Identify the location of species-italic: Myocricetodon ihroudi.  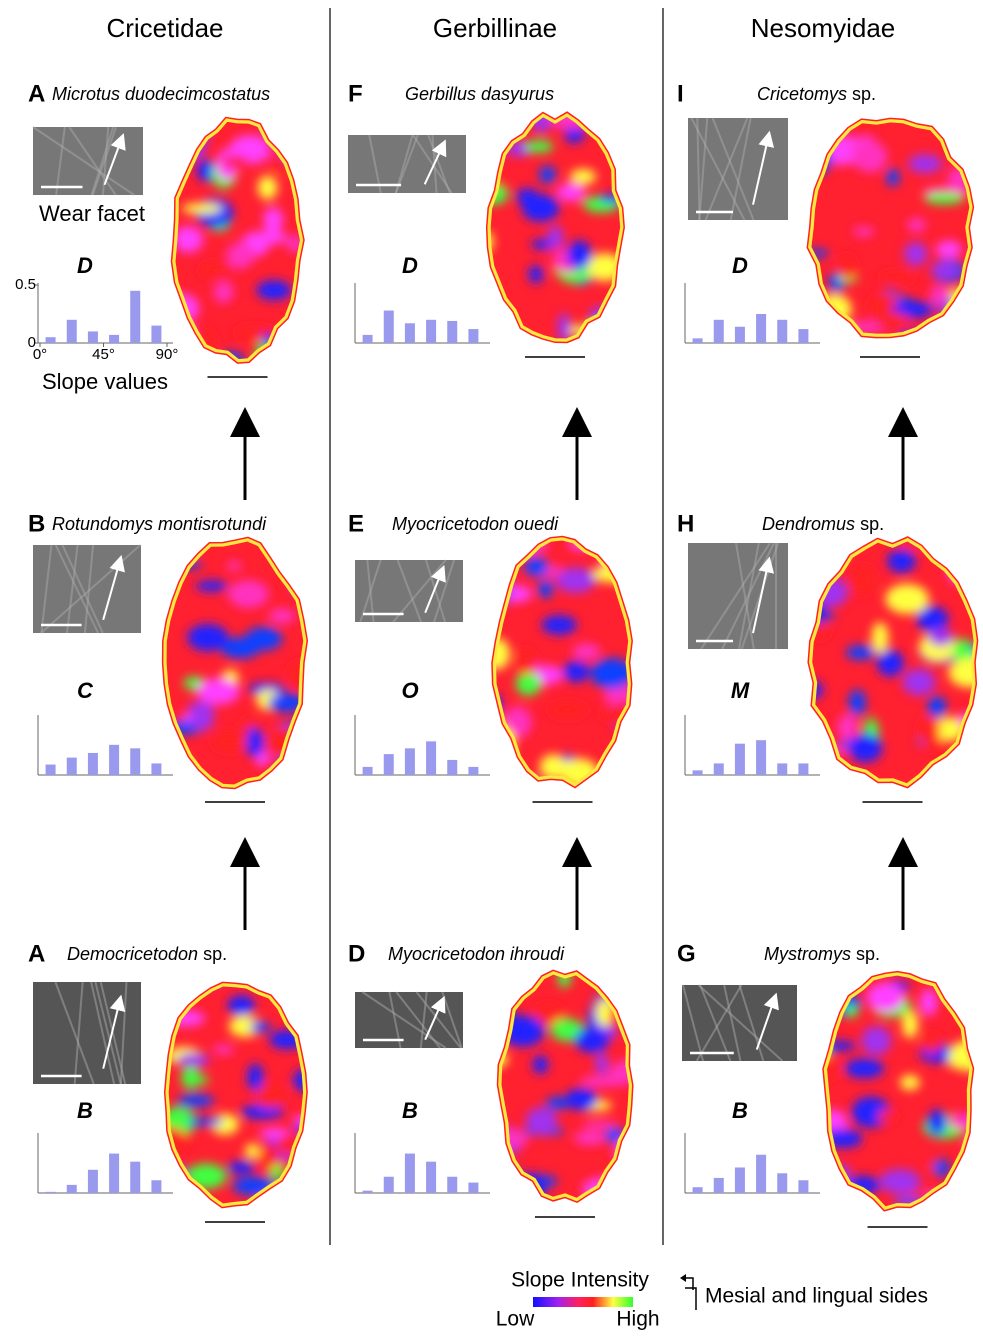
(476, 954).